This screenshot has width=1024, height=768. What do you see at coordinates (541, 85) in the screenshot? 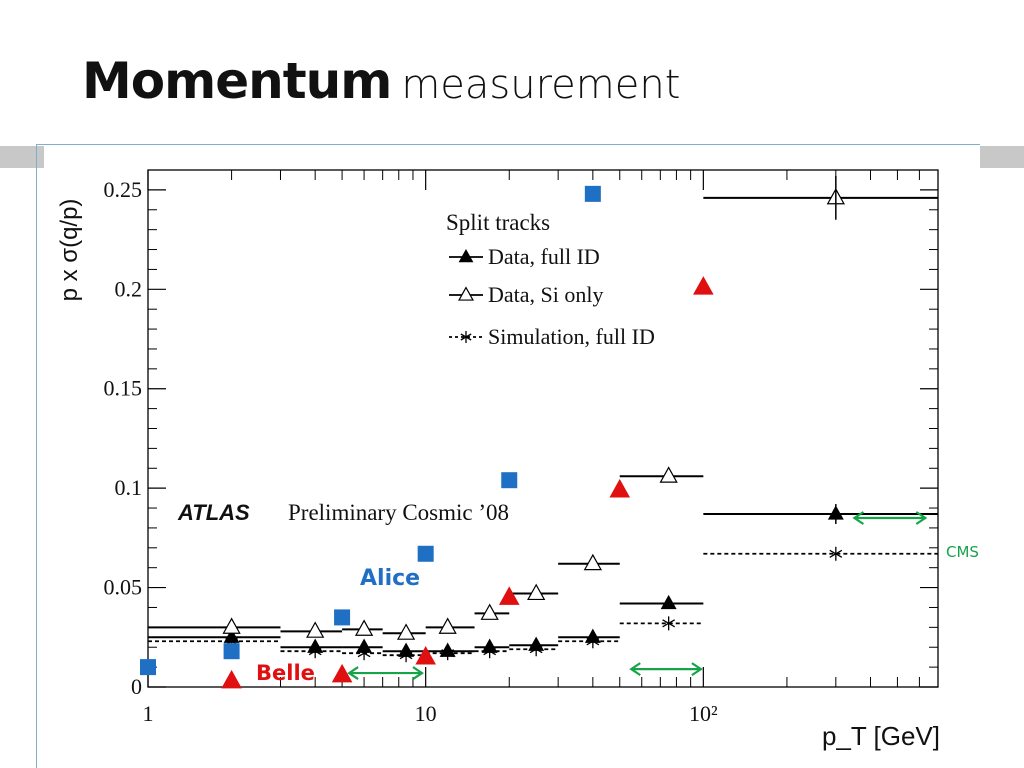
I see `title-rest-word: measurement` at bounding box center [541, 85].